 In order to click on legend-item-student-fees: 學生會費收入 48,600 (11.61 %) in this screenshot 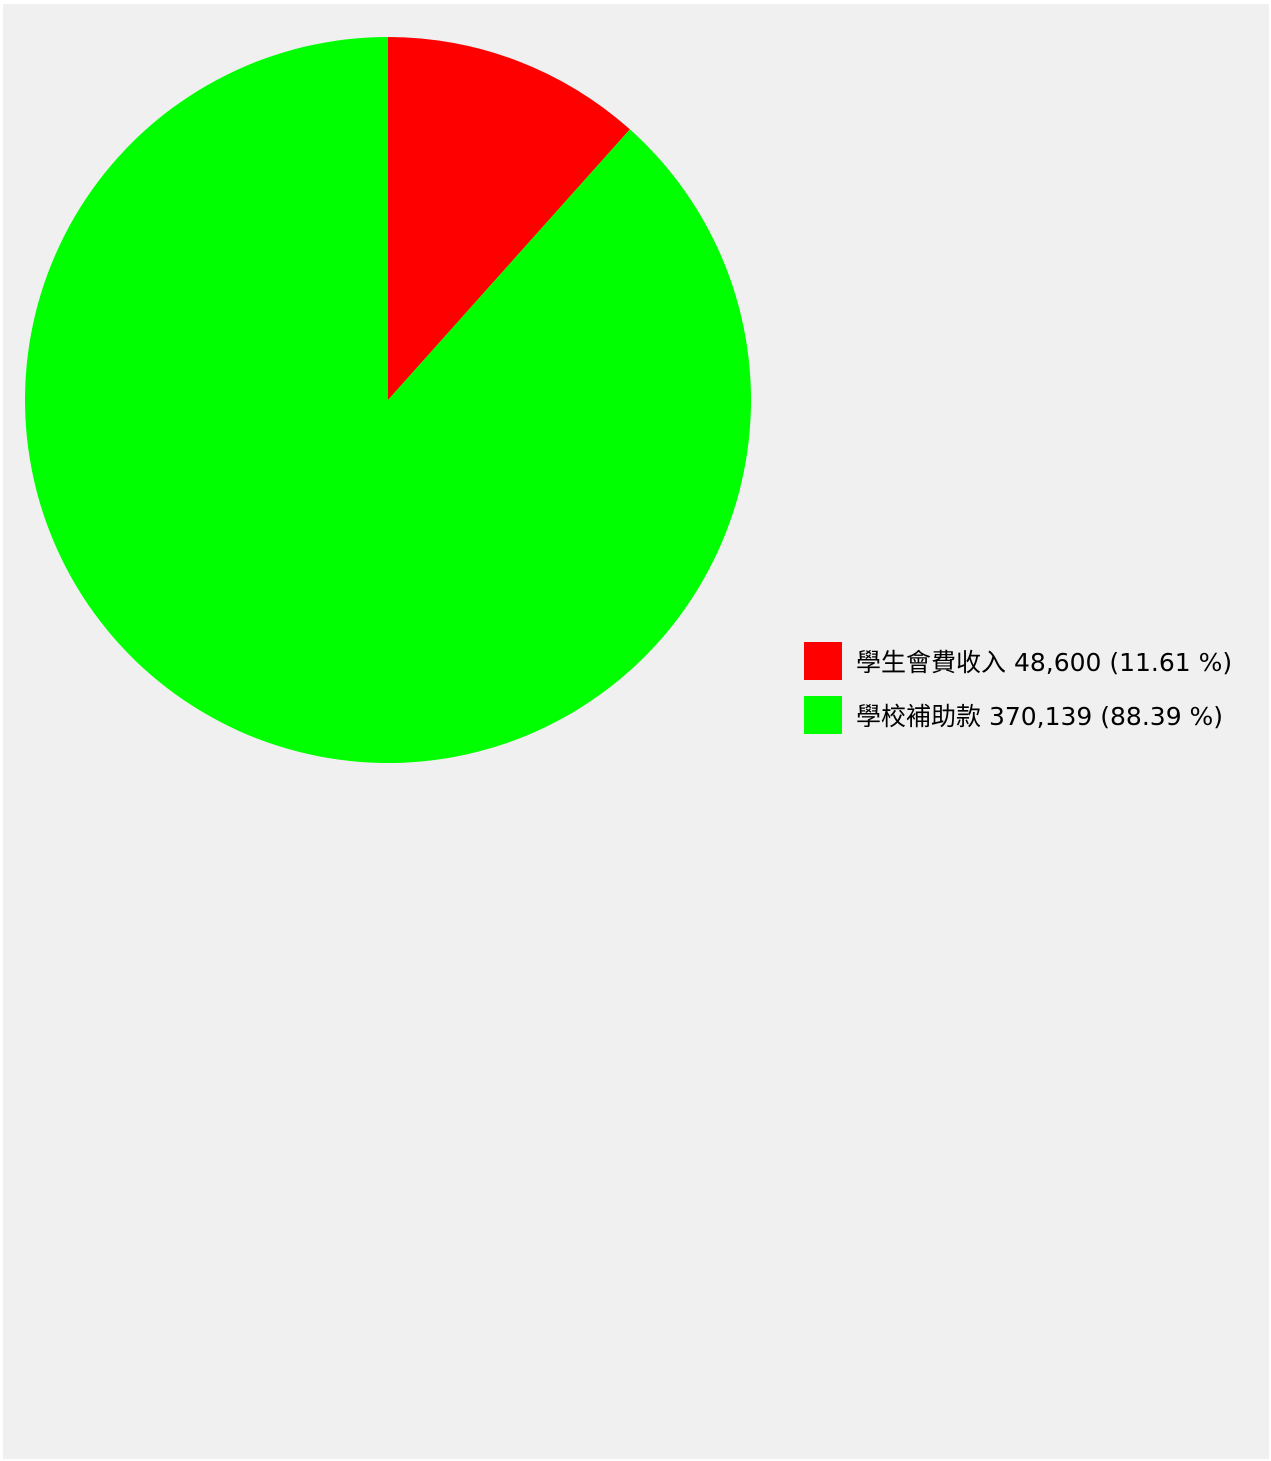, I will do `click(1018, 661)`.